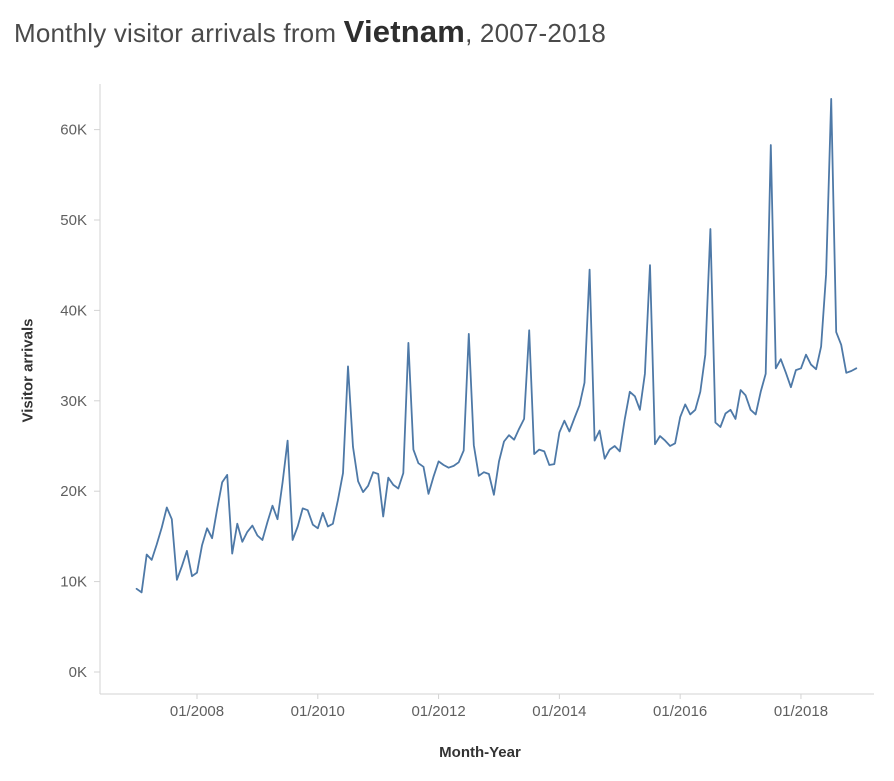 This screenshot has width=894, height=781. Describe the element at coordinates (73, 401) in the screenshot. I see `y-tick-label: 30K` at that location.